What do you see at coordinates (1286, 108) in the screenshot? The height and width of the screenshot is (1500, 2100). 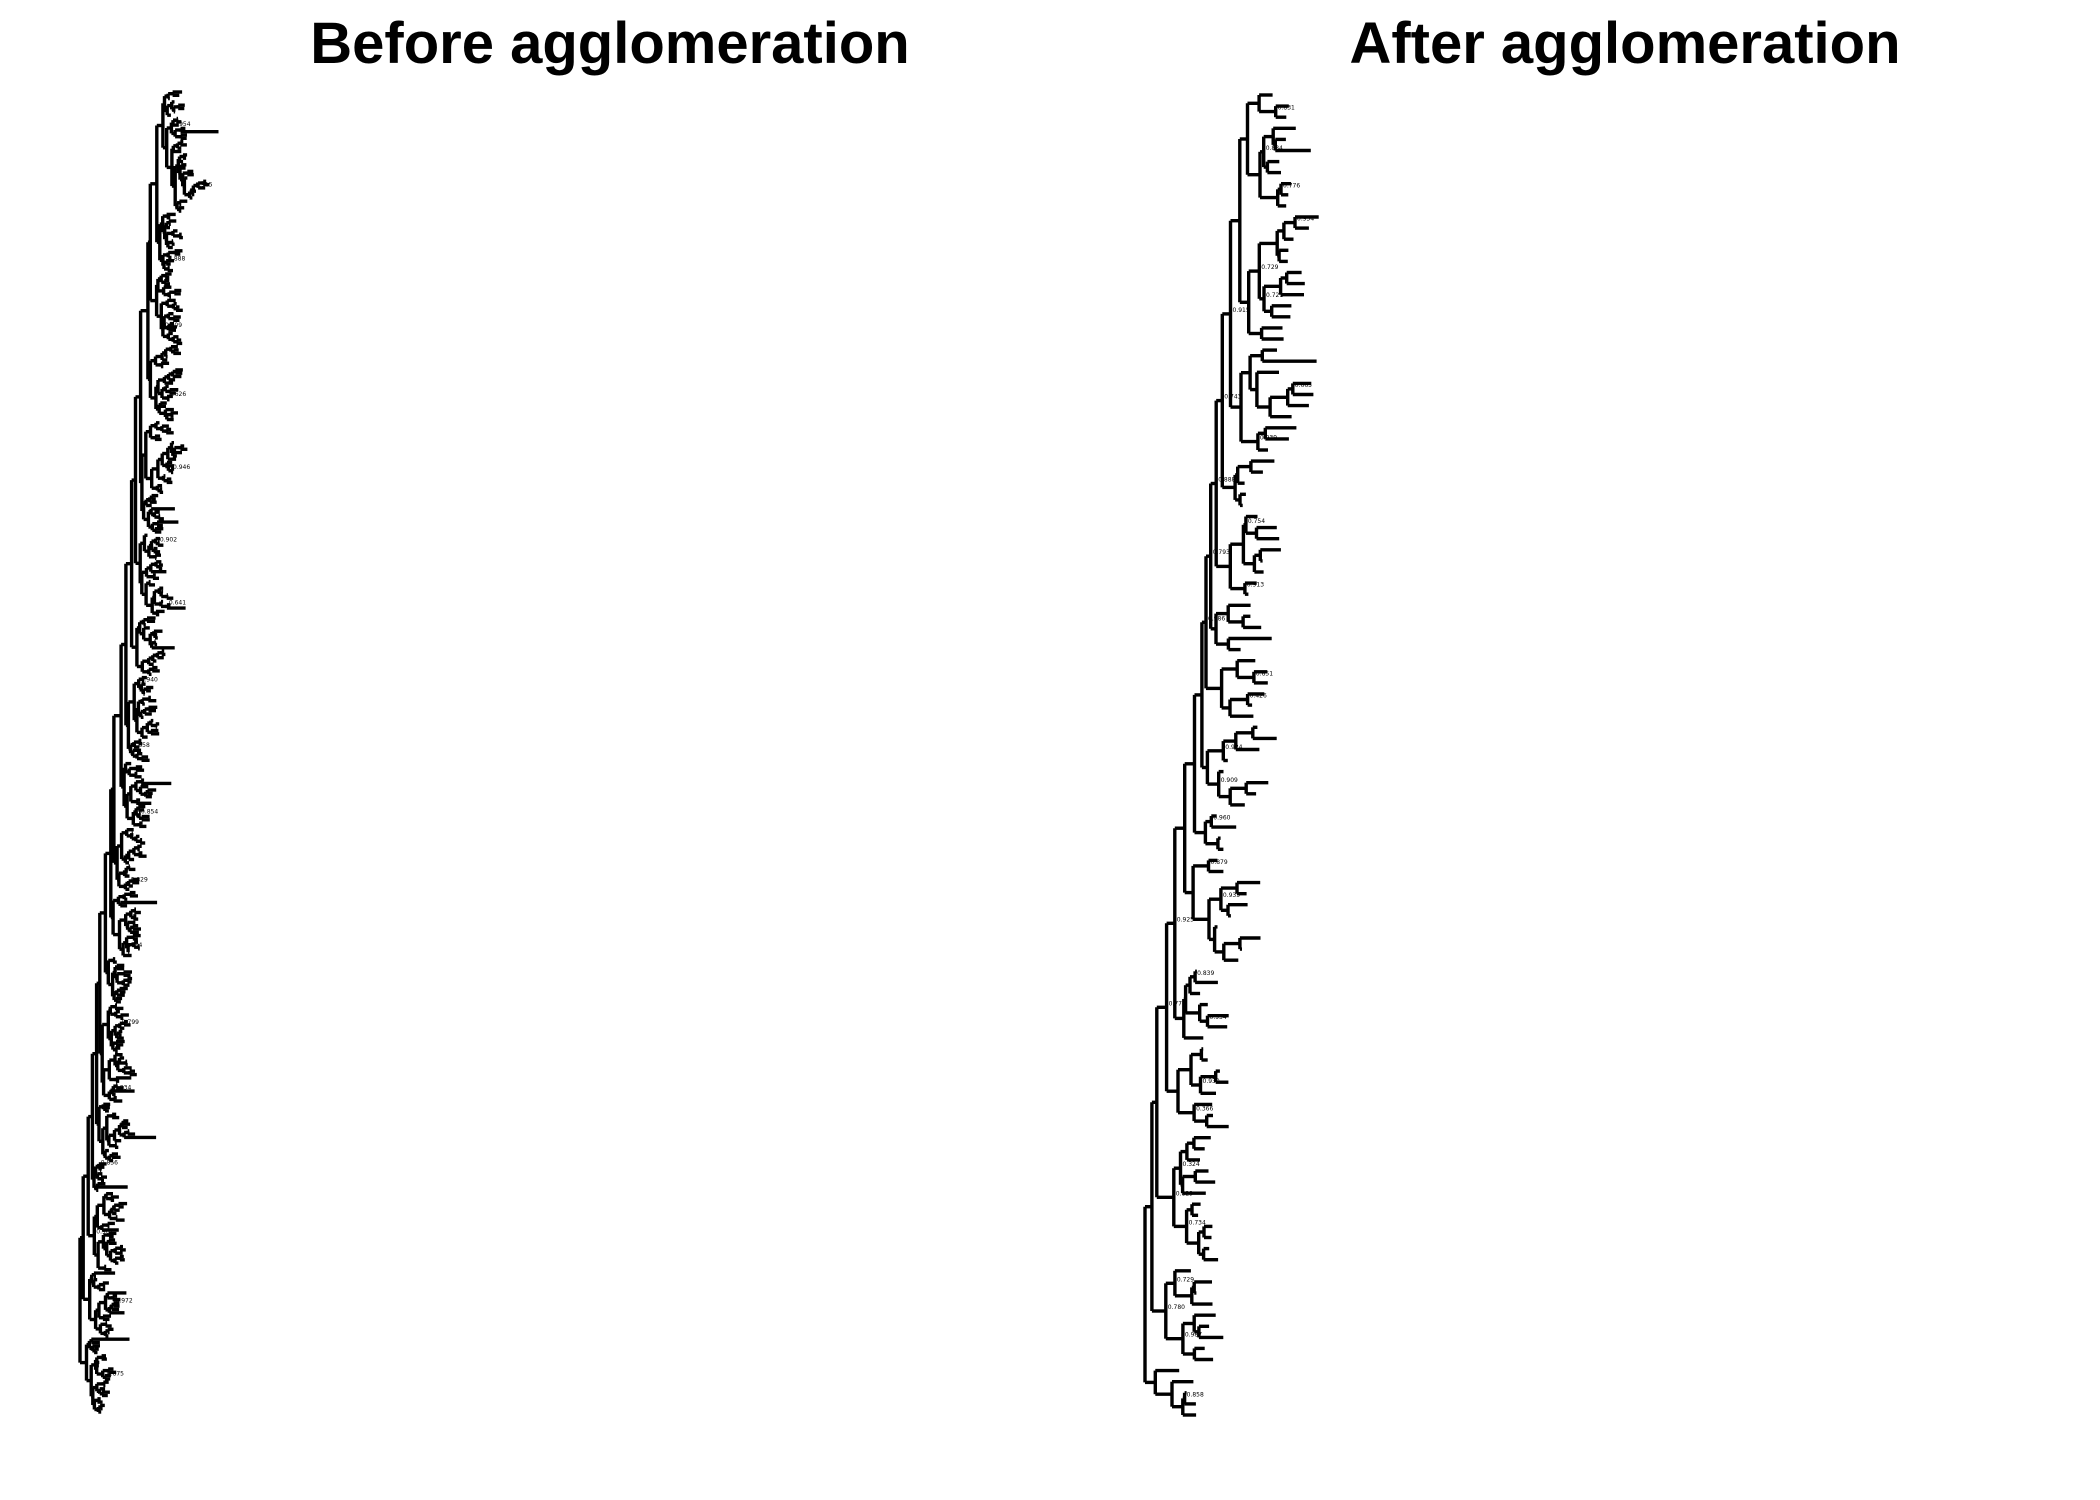 I see `node-support-label: 0.831` at bounding box center [1286, 108].